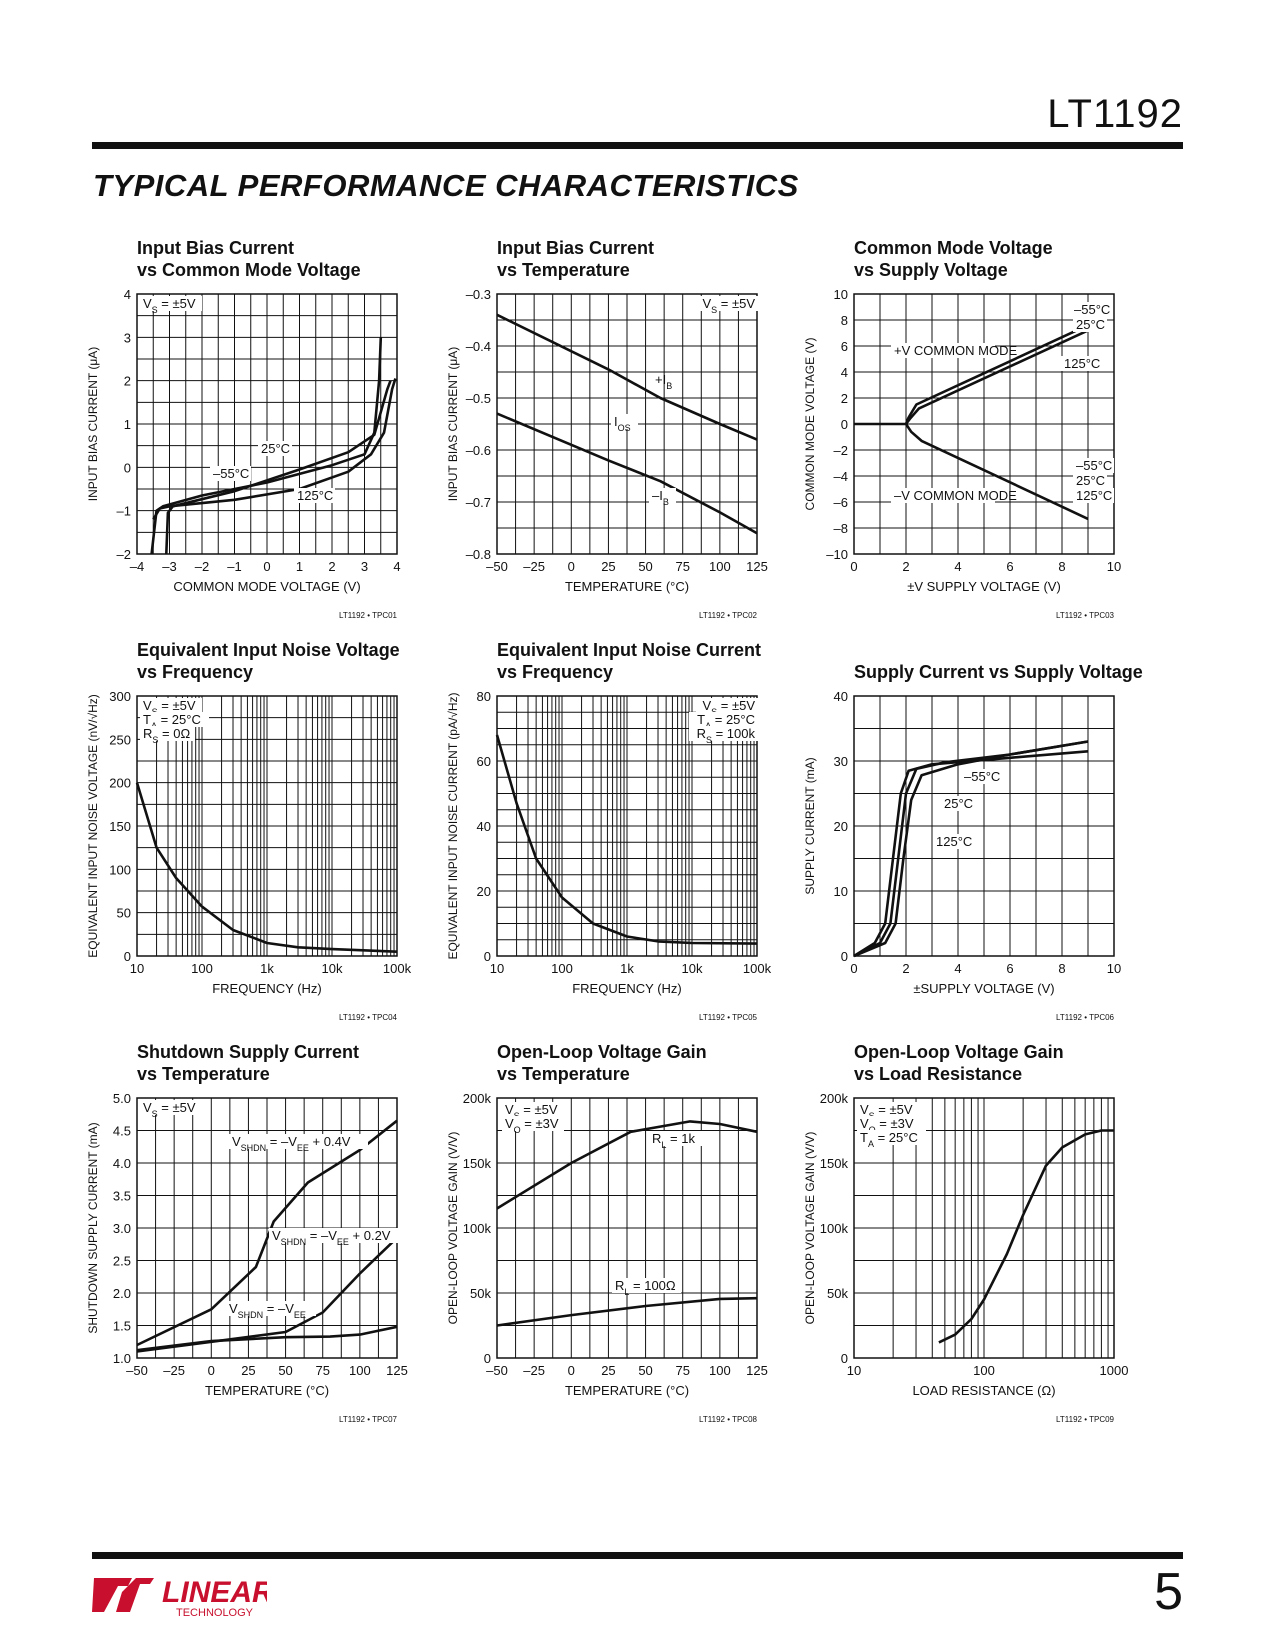 Image resolution: width=1275 pixels, height=1650 pixels. Describe the element at coordinates (124, 554) in the screenshot. I see `y-tick-label: –2` at that location.